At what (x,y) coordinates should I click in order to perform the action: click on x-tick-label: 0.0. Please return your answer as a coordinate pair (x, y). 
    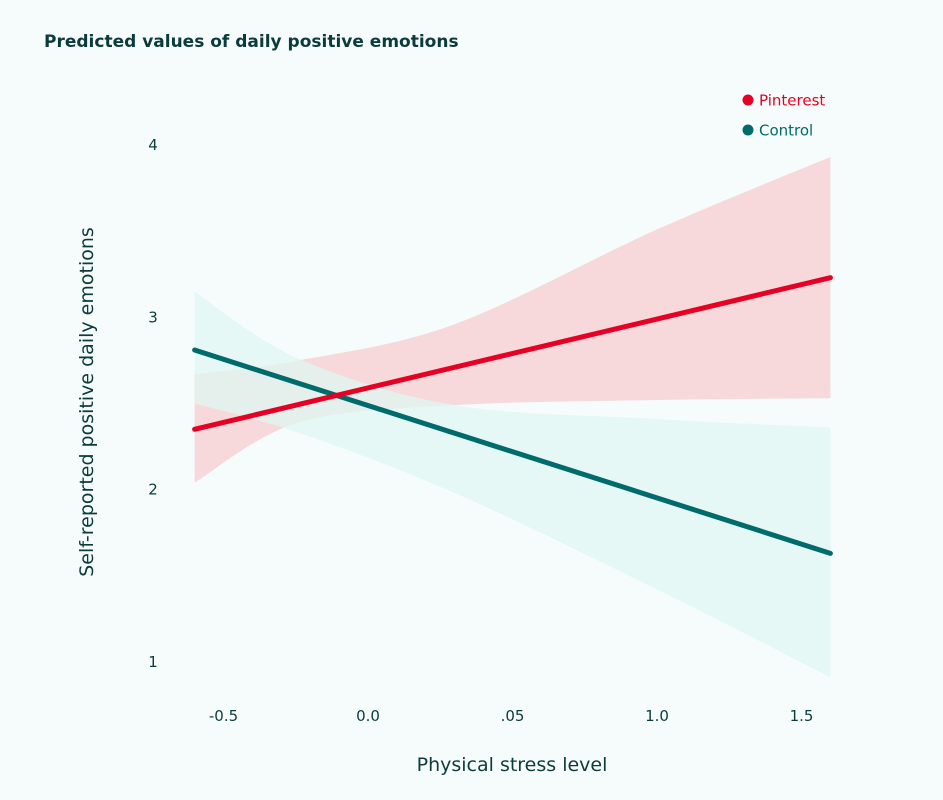
    Looking at the image, I should click on (368, 716).